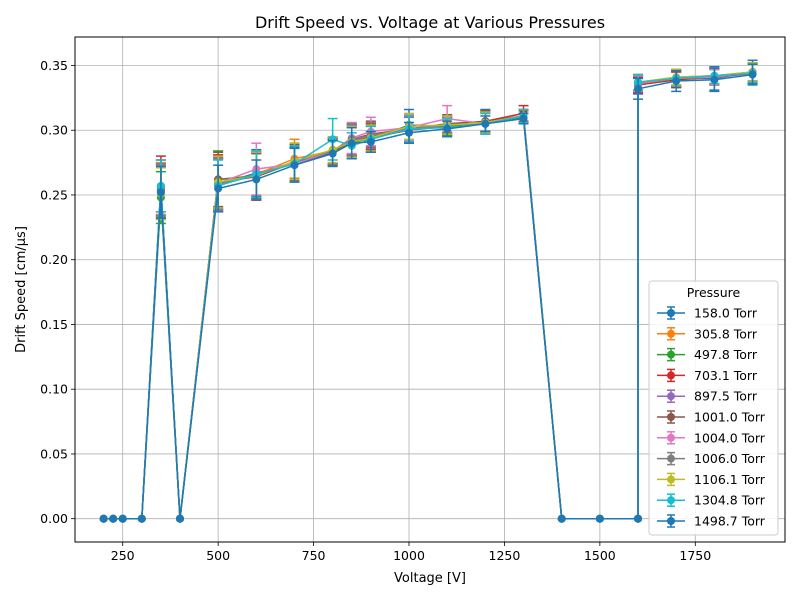 The width and height of the screenshot is (800, 600). What do you see at coordinates (730, 458) in the screenshot?
I see `legend-label: 1006.0 Torr` at bounding box center [730, 458].